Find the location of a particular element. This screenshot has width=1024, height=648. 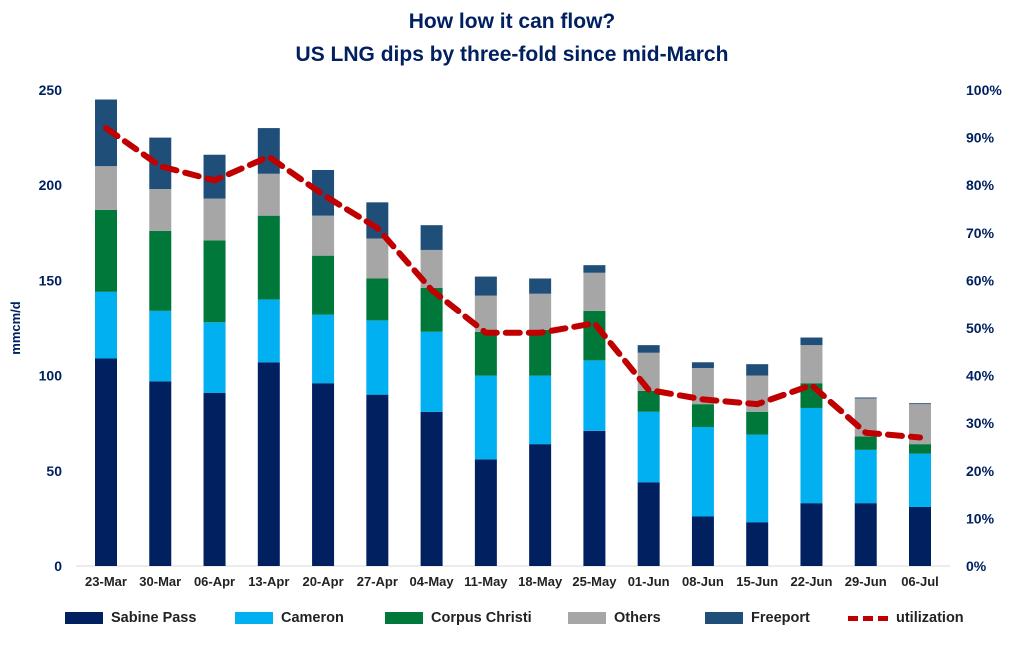

x-tick-label: 30-Mar is located at coordinates (160, 581).